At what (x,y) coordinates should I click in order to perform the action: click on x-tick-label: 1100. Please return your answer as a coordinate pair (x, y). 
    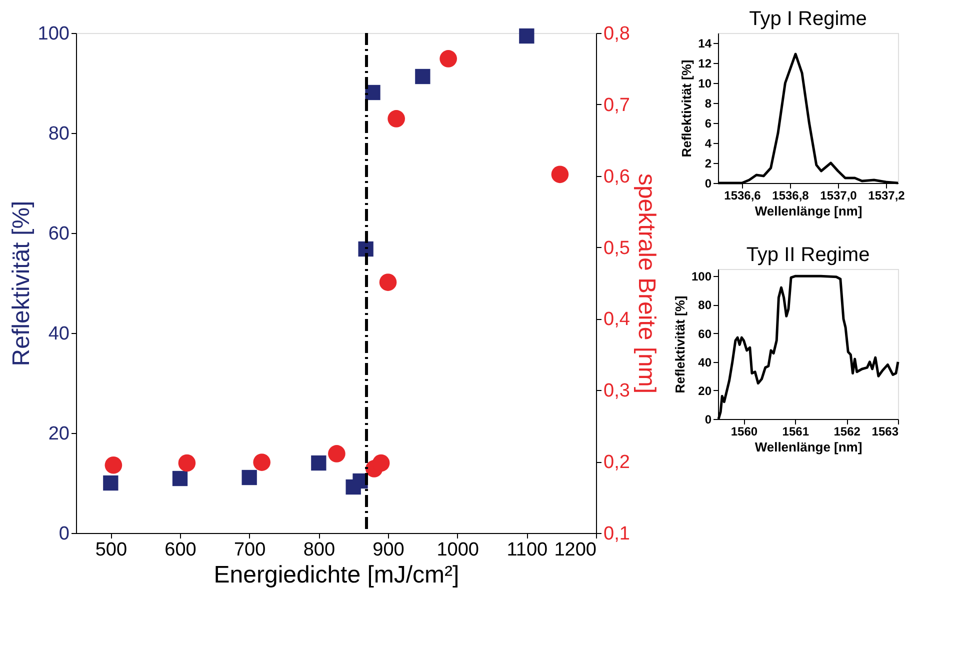
    Looking at the image, I should click on (527, 550).